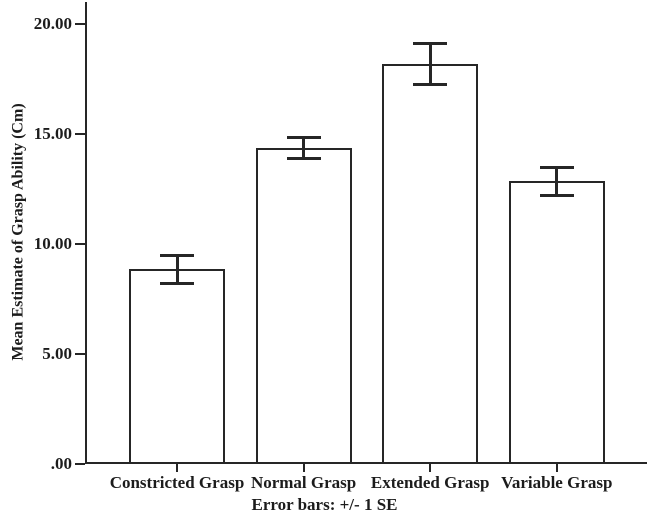 The width and height of the screenshot is (649, 520). Describe the element at coordinates (52, 133) in the screenshot. I see `y-tick-label: 15.00` at that location.